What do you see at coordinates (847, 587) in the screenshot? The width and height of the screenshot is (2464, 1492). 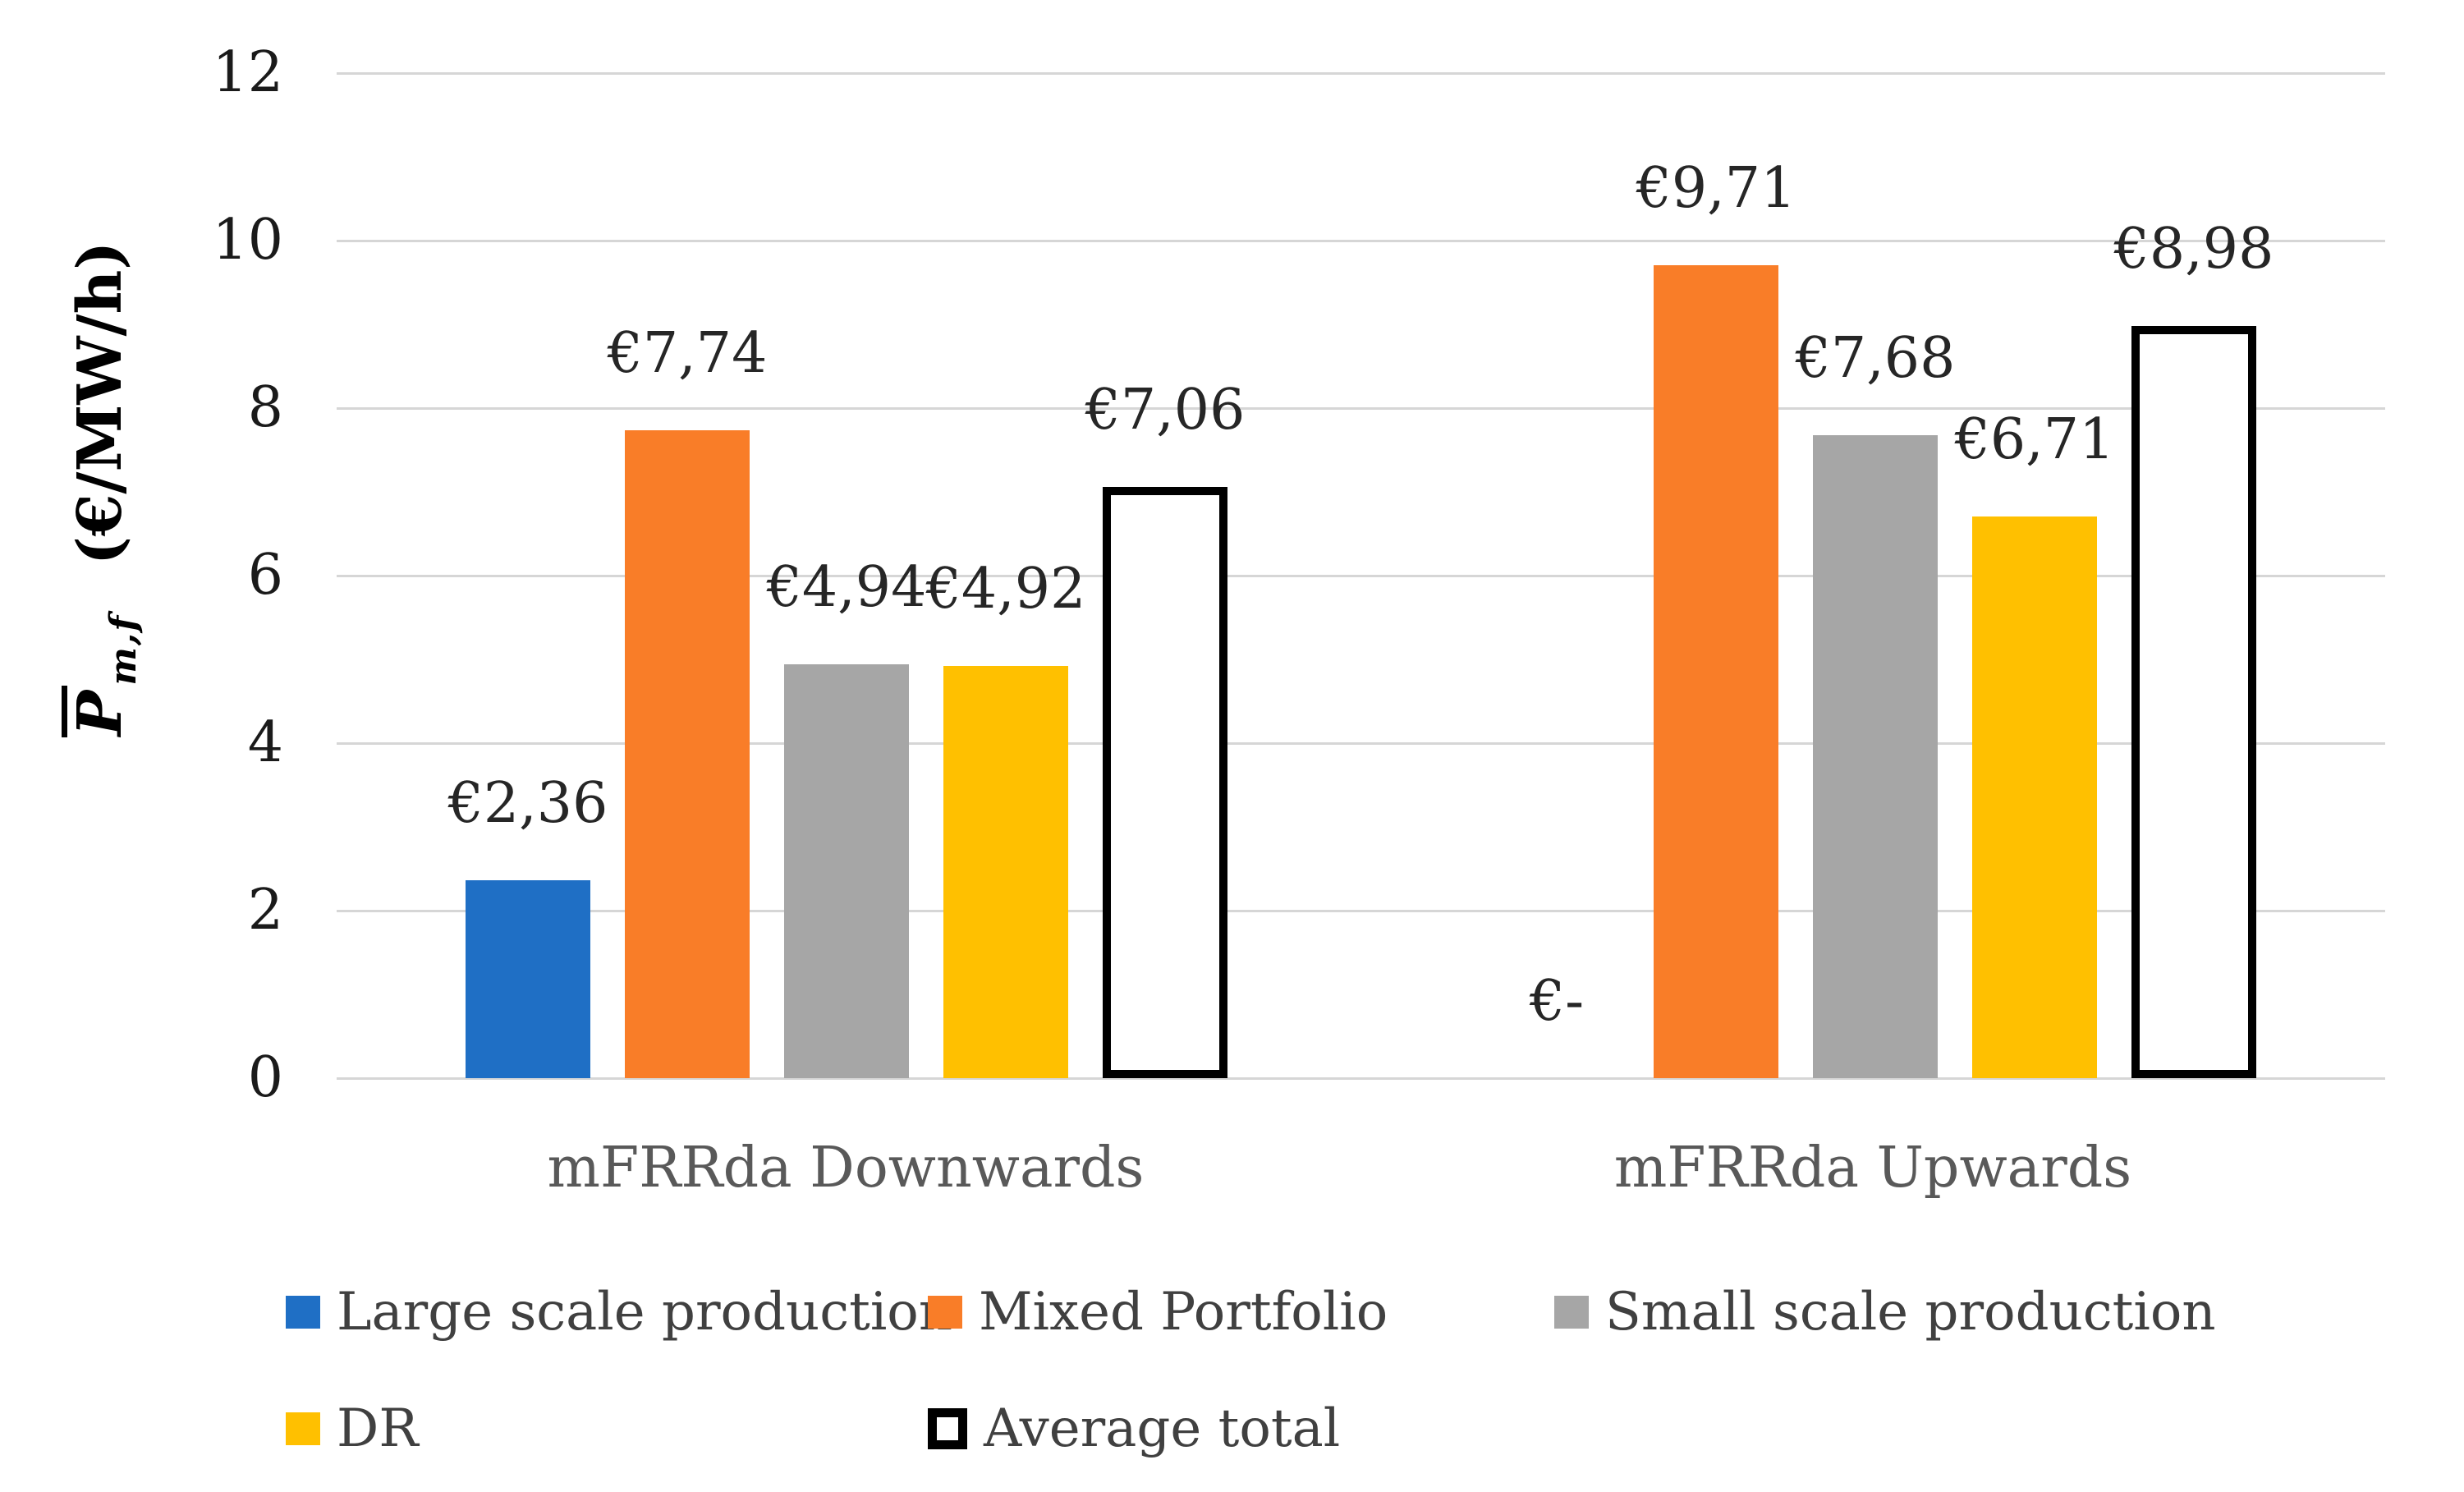 I see `data-label-mFRRda Downwards-Small scale production: €4,94` at bounding box center [847, 587].